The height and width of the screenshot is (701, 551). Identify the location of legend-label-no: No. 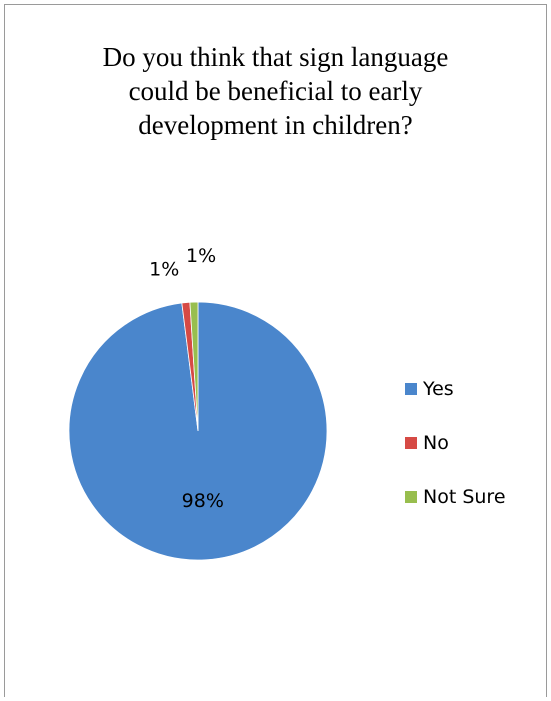
(436, 443).